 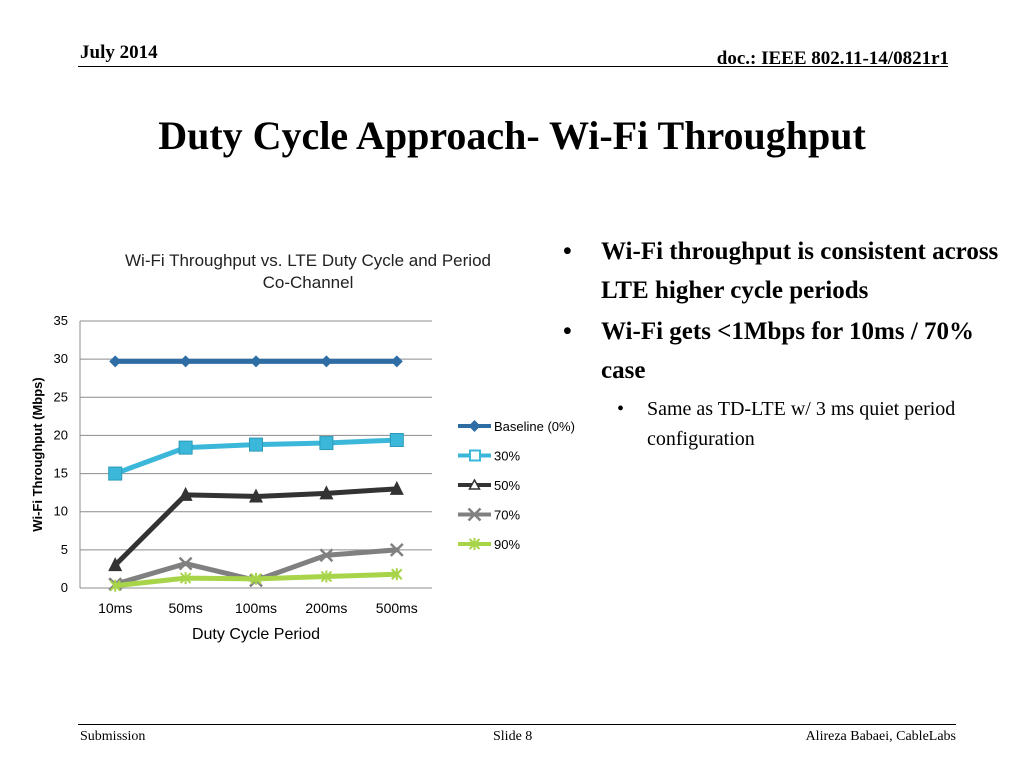 I want to click on legend-label: 50%, so click(x=507, y=485).